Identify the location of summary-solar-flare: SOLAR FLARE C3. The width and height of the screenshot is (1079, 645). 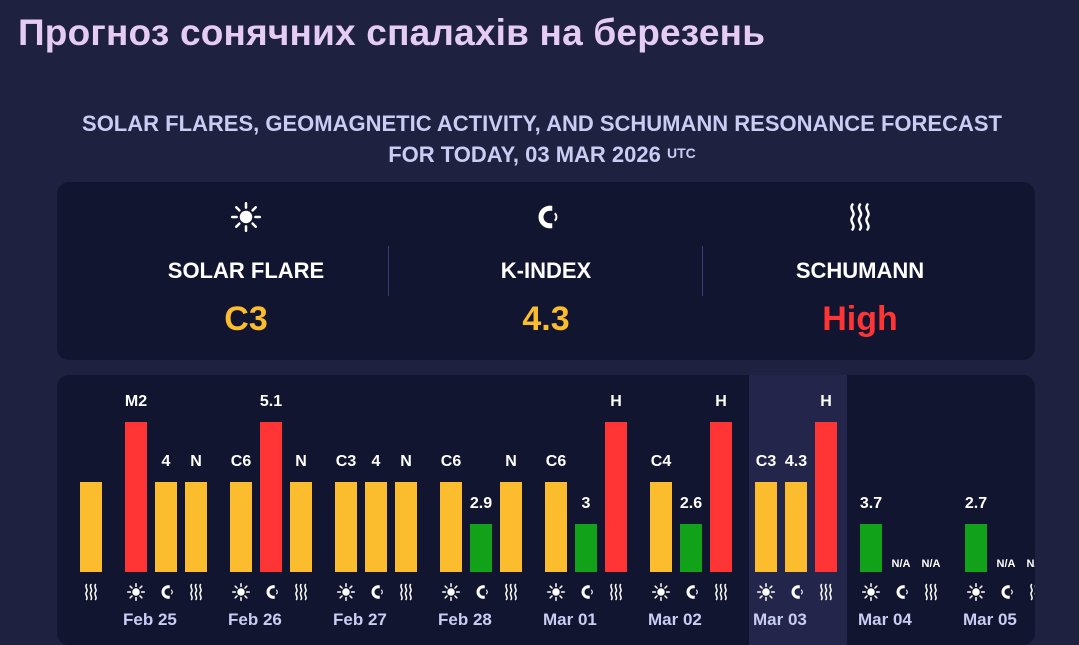
(246, 271).